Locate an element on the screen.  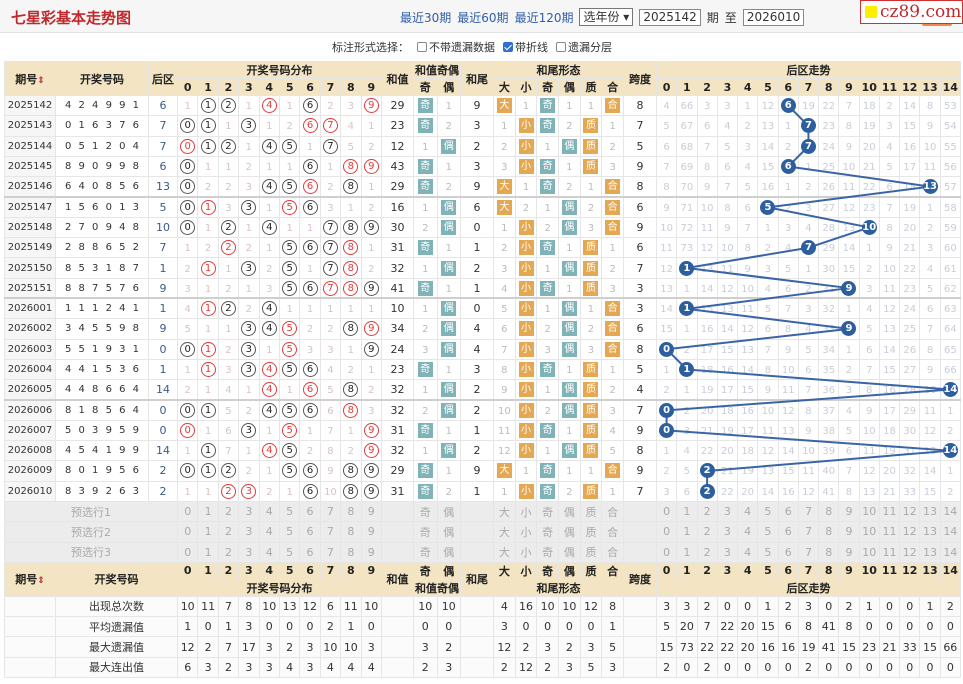
checkbox-checked-icon is located at coordinates (508, 46).